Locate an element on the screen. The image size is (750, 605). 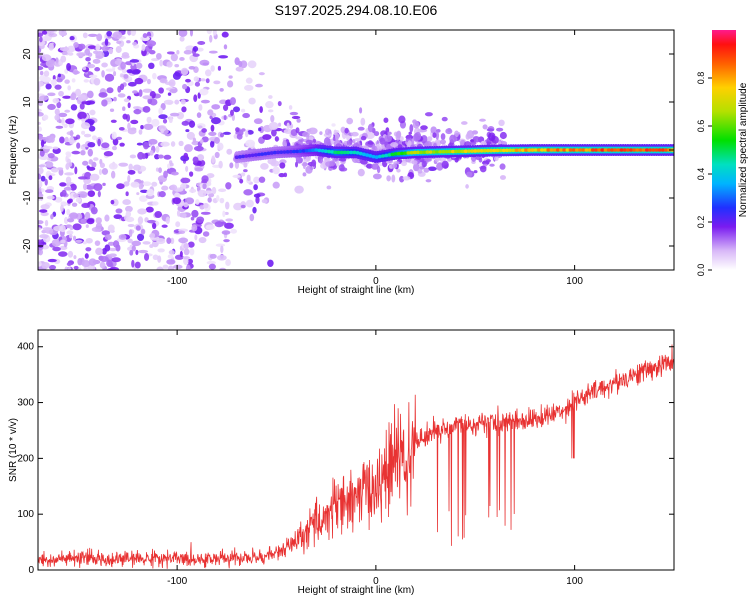
y-tick-label: 10 is located at coordinates (27, 102).